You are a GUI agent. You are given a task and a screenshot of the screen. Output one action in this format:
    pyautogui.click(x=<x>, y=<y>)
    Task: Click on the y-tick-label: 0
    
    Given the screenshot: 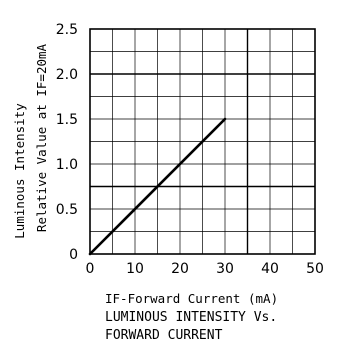 What is the action you would take?
    pyautogui.click(x=73, y=255)
    